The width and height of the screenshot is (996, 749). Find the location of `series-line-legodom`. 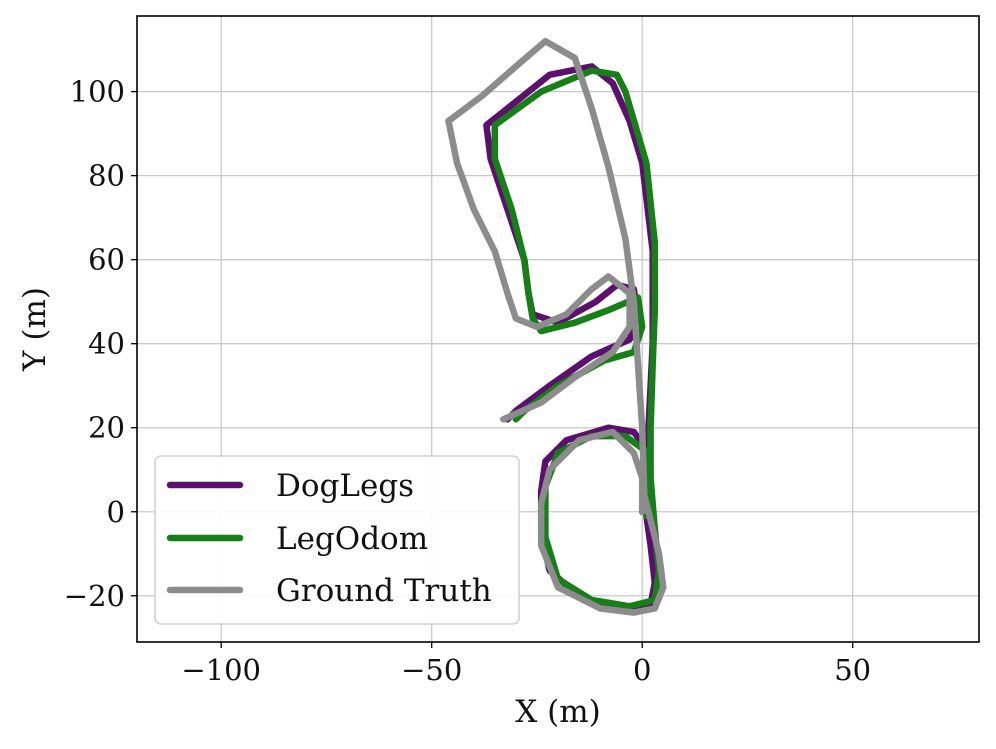

series-line-legodom is located at coordinates (577, 338).